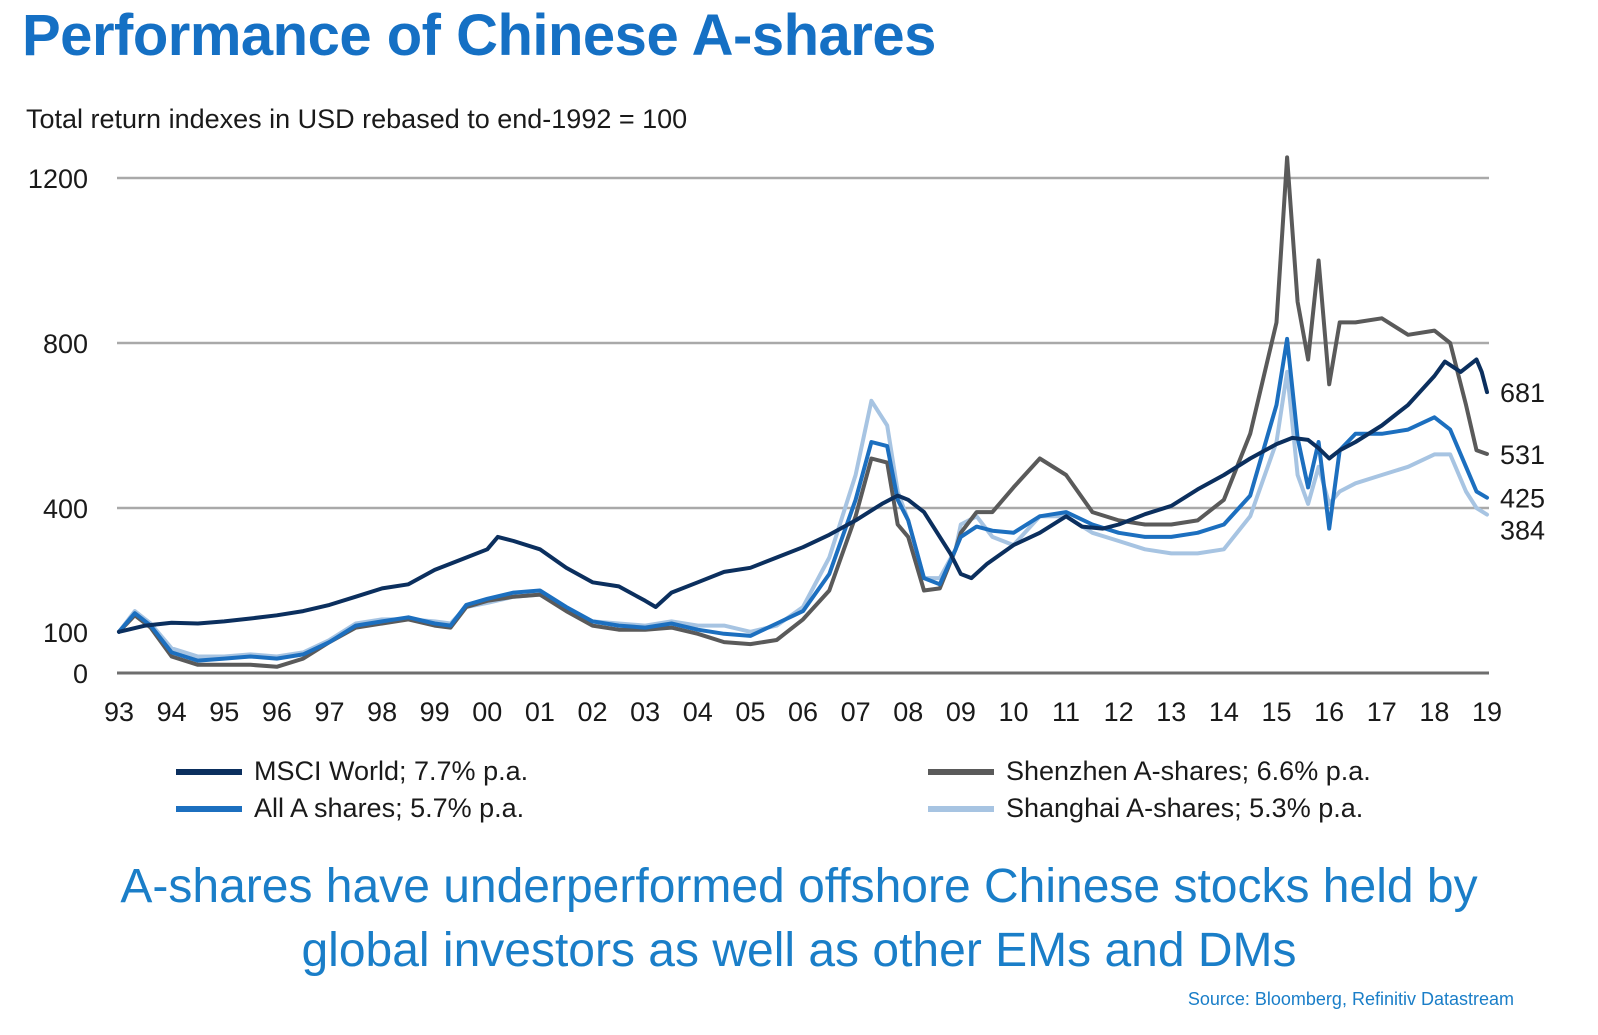 The width and height of the screenshot is (1598, 1035). I want to click on x-tick-label-14: 14, so click(1224, 712).